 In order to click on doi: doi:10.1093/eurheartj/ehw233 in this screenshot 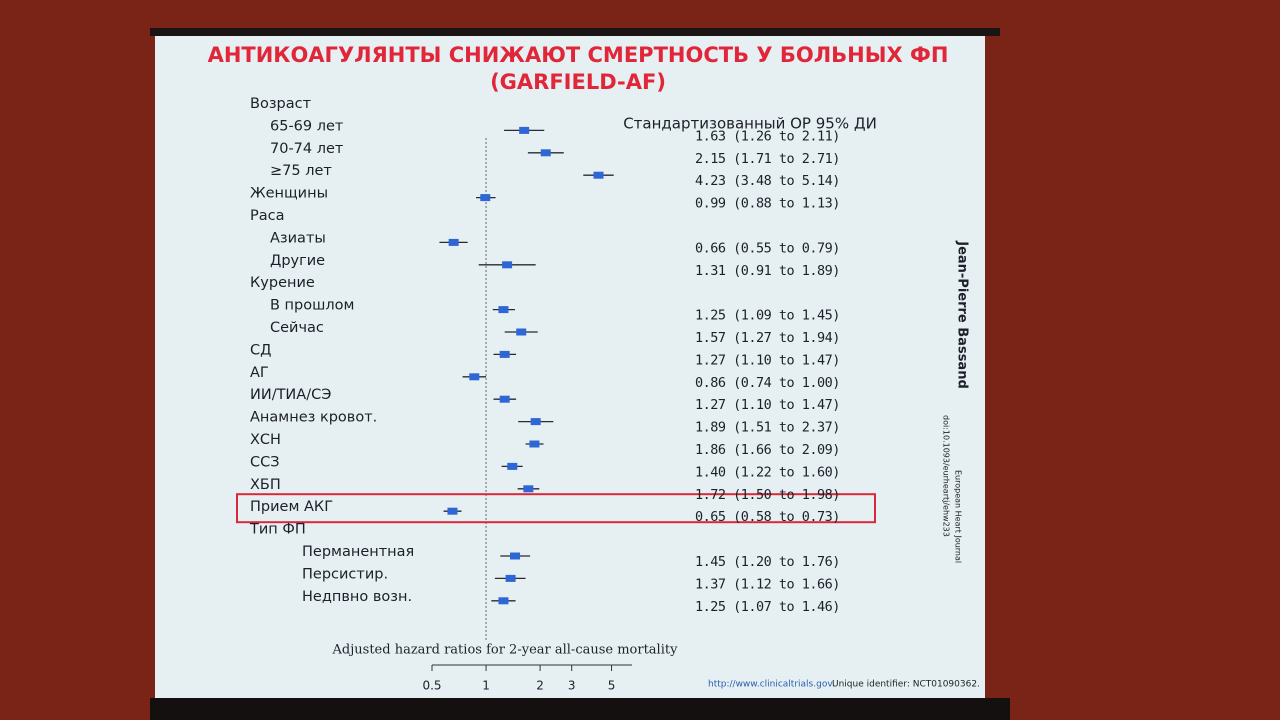, I will do `click(946, 476)`.